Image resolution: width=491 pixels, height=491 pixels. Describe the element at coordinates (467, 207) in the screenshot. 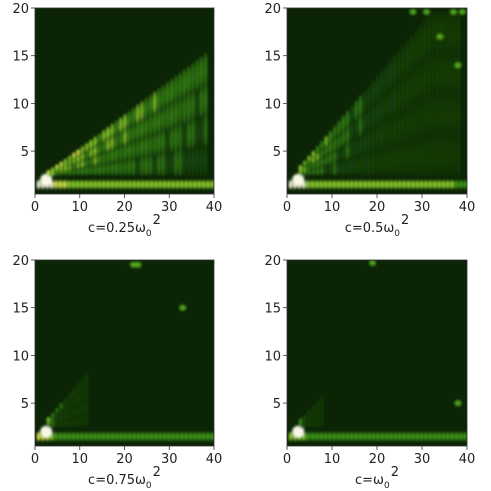

I see `x-tick-label: 40` at that location.